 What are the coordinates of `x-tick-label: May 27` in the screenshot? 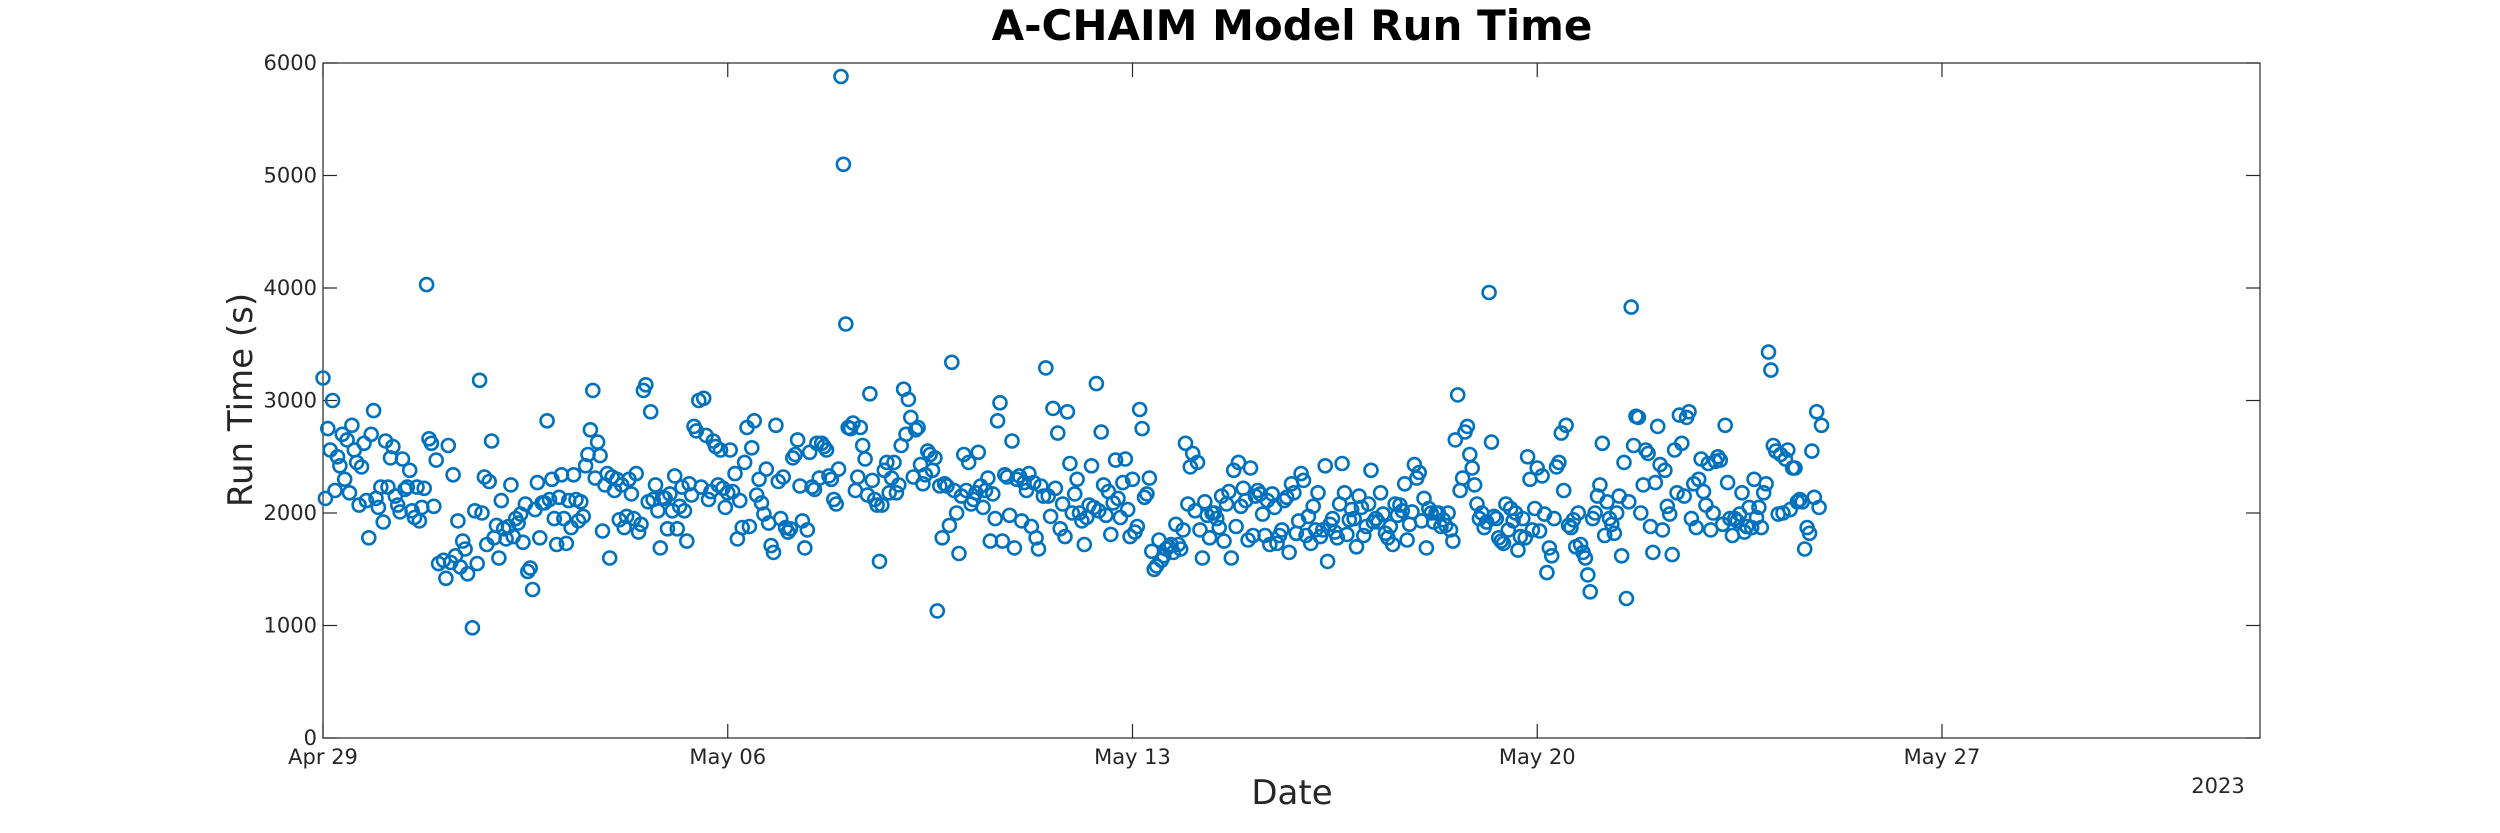 It's located at (1942, 757).